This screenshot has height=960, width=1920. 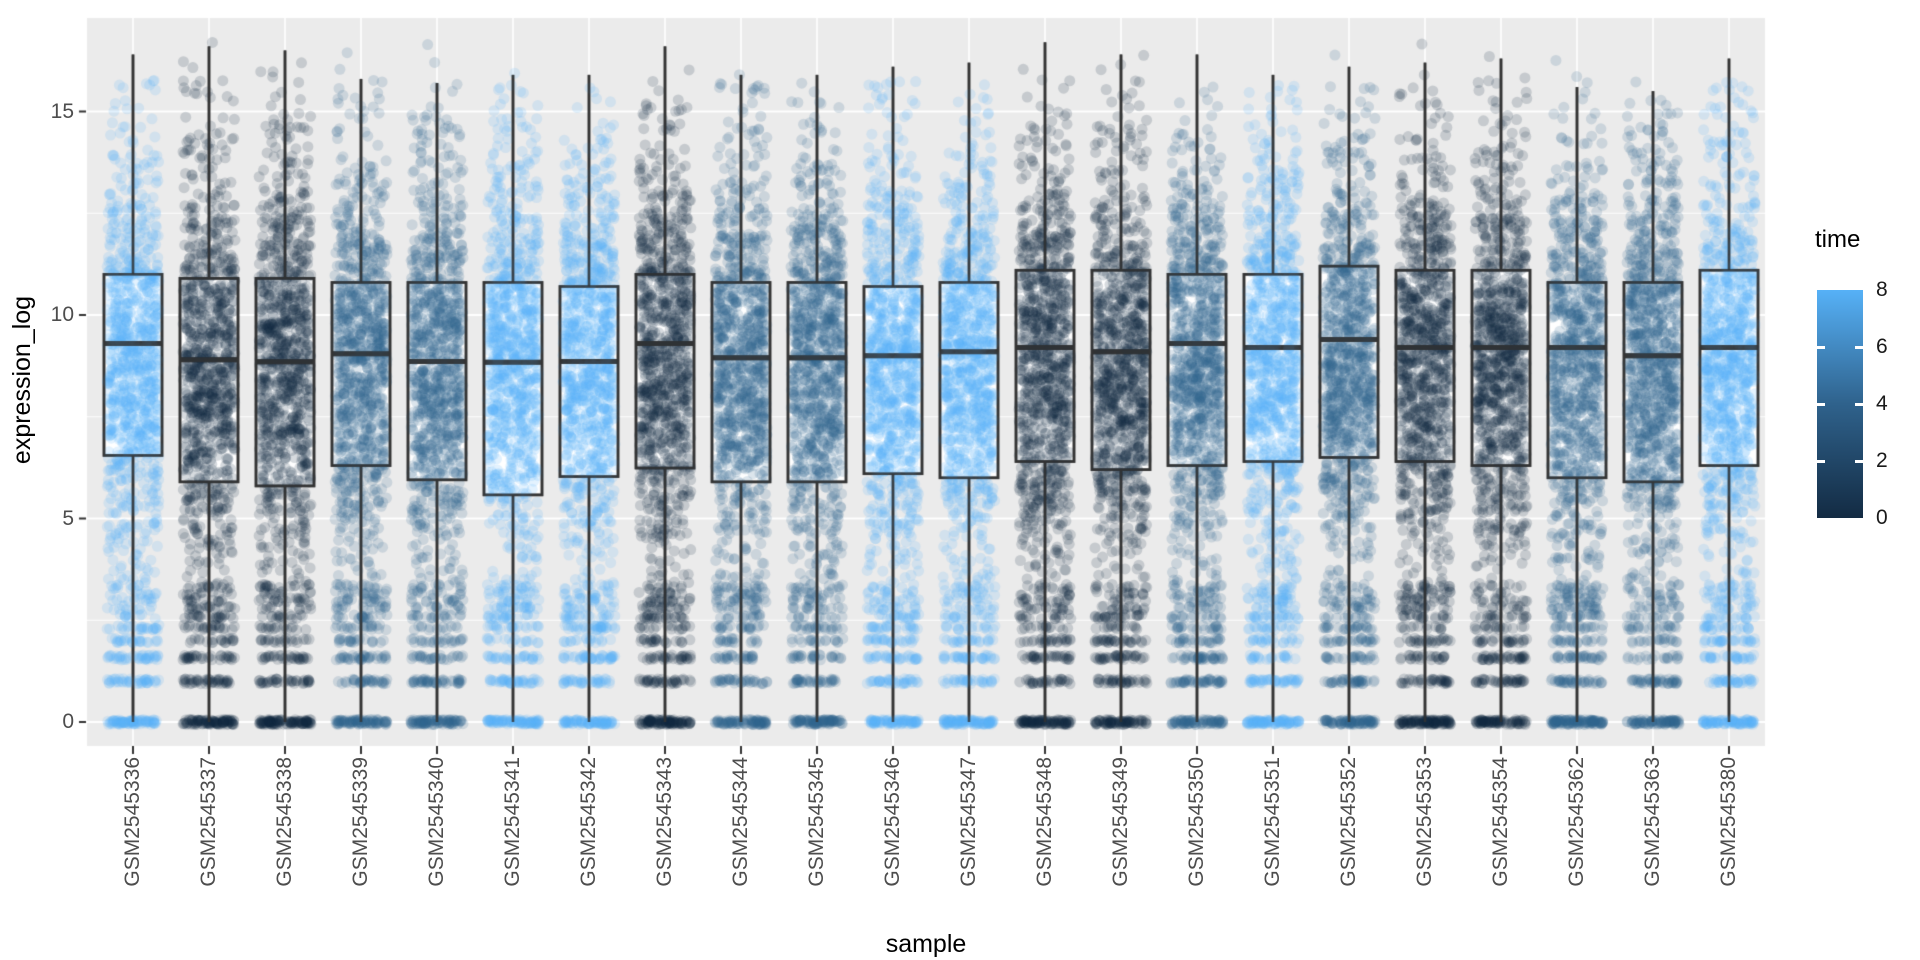 I want to click on x-tick-label: GSM2545342, so click(x=588, y=822).